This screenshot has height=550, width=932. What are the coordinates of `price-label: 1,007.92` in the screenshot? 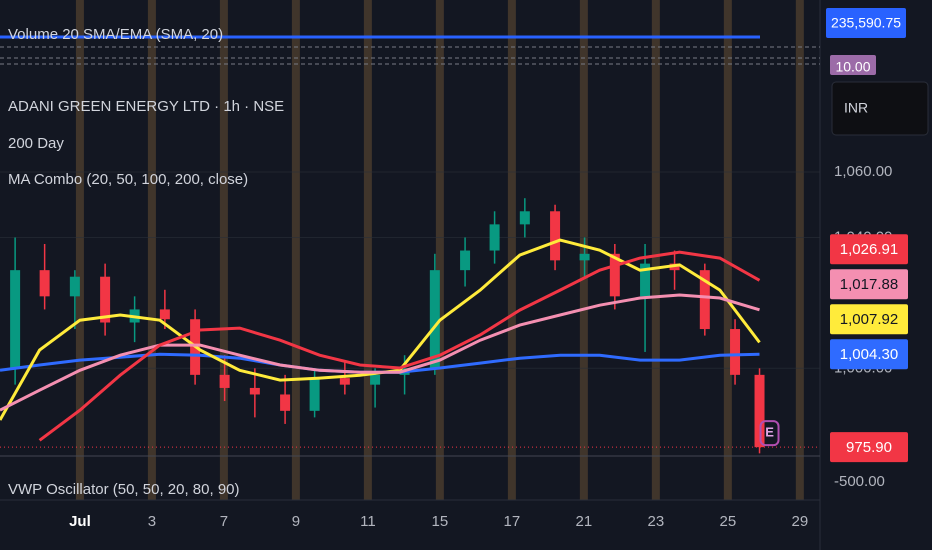 It's located at (869, 319).